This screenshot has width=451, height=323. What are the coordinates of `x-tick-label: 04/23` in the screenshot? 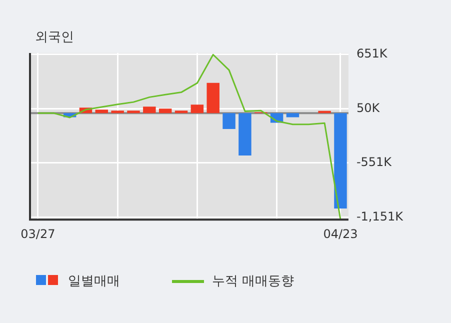 It's located at (340, 233).